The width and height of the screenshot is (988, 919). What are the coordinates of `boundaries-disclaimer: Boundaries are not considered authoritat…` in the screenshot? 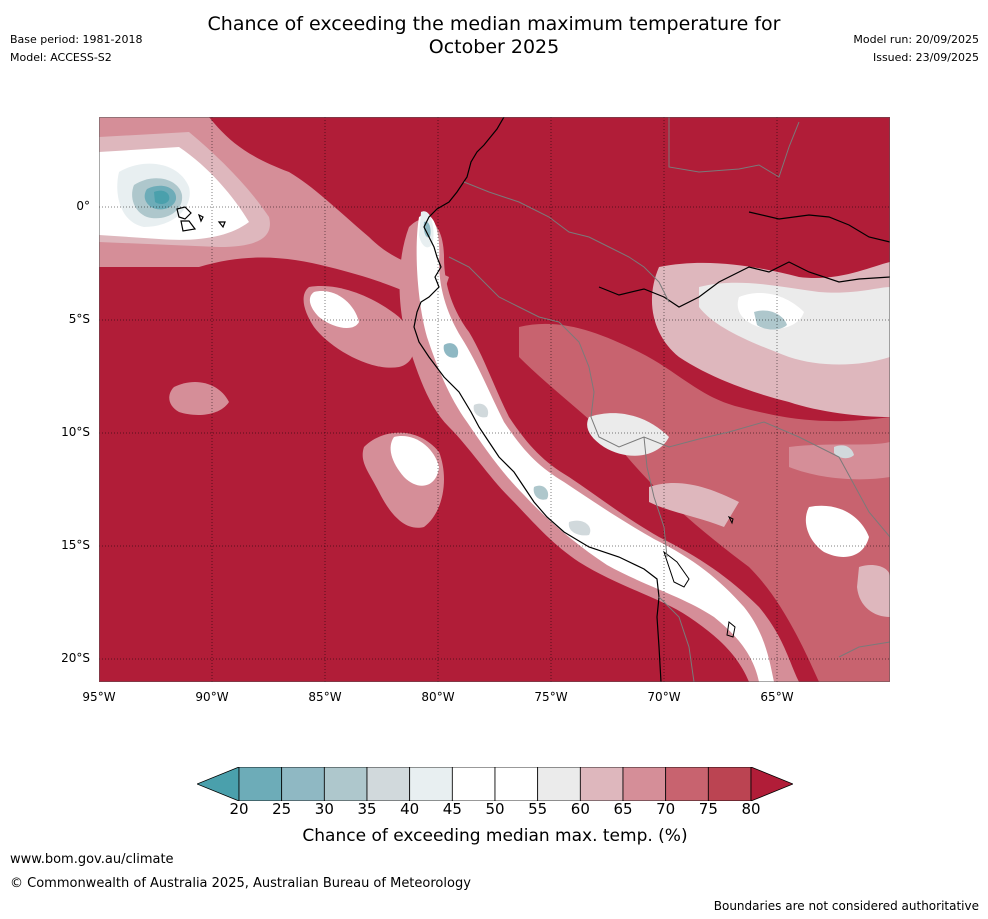 It's located at (846, 906).